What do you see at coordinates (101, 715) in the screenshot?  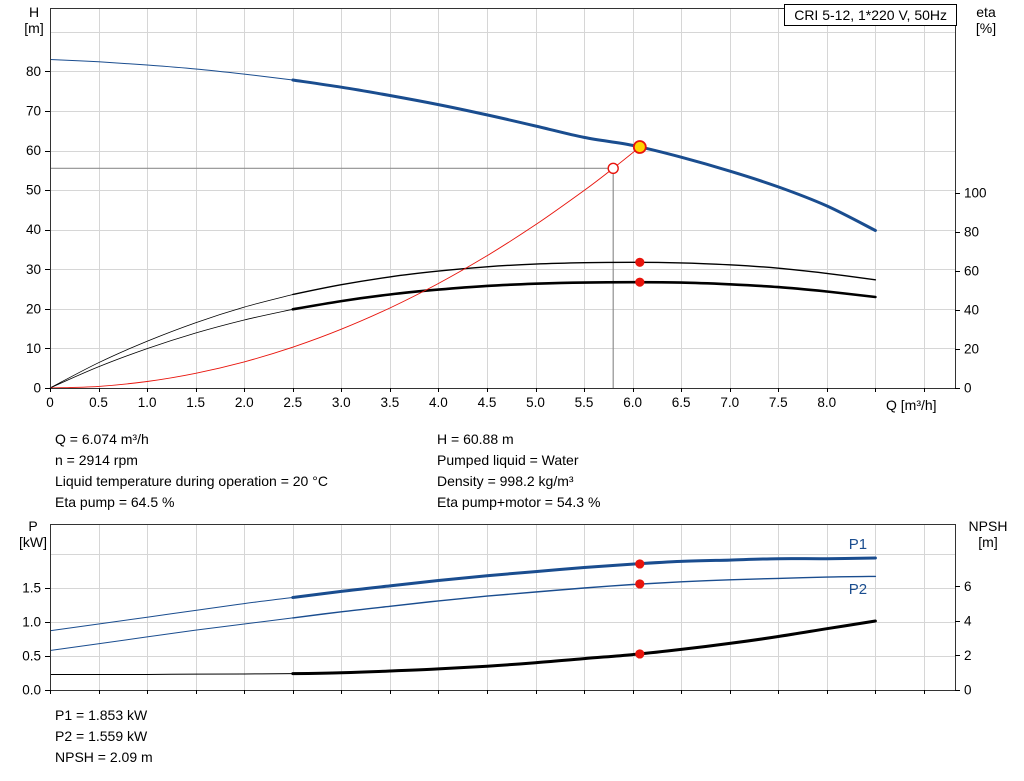 I see `info-line: P1 = 1.853 kW` at bounding box center [101, 715].